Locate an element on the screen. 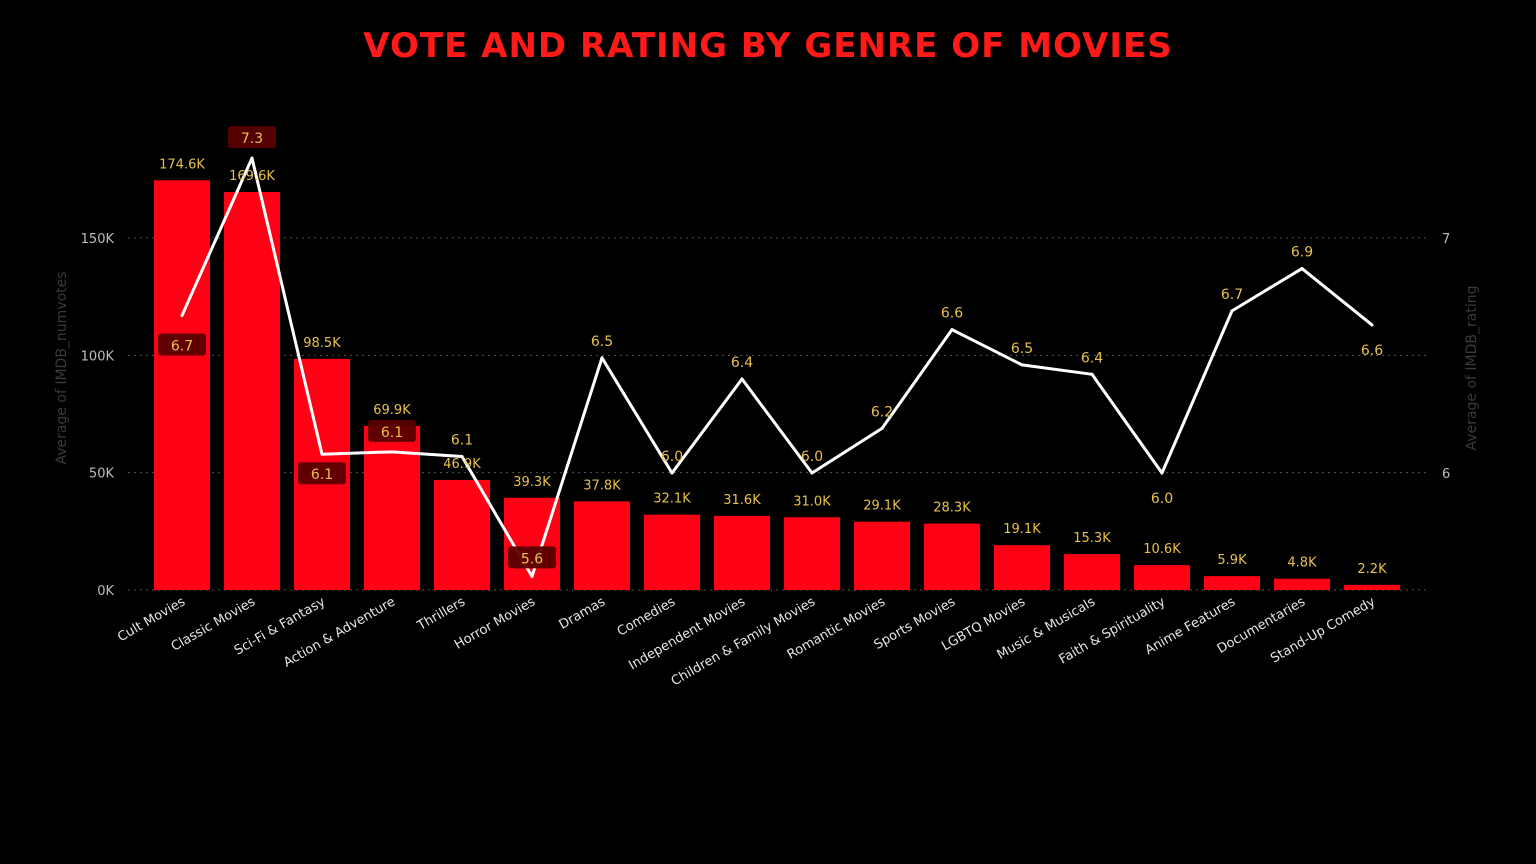  rating-value-label: 7.3 is located at coordinates (252, 139).